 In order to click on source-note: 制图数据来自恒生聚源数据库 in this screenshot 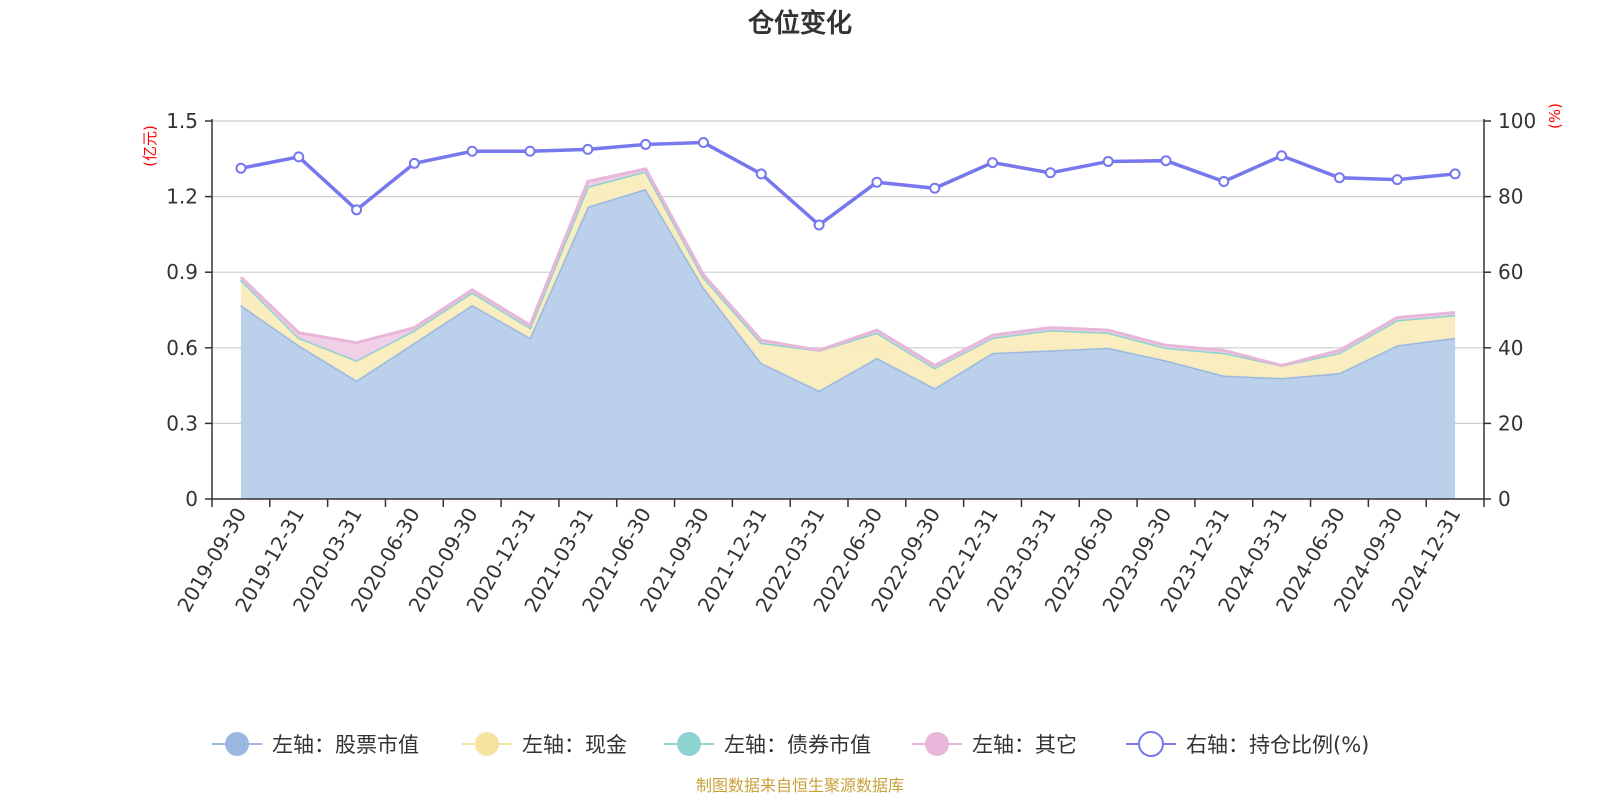, I will do `click(800, 785)`.